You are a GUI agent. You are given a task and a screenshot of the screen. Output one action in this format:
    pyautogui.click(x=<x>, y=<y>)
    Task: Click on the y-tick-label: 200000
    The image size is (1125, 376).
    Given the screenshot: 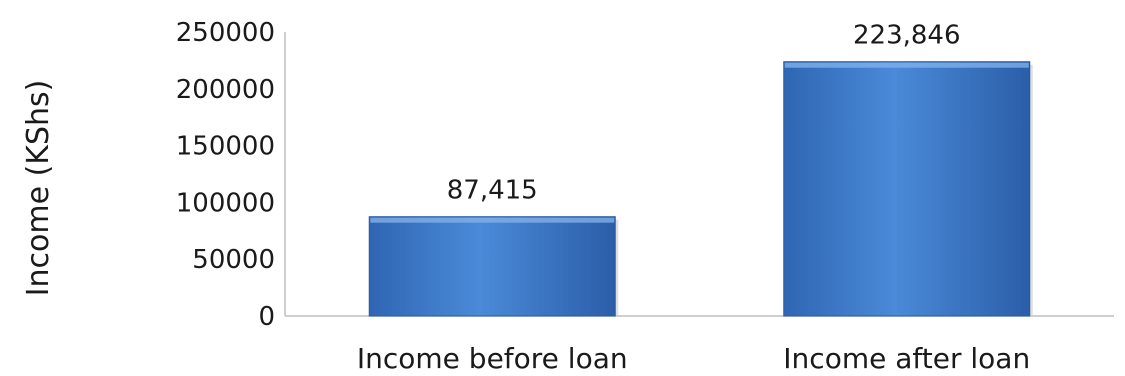 What is the action you would take?
    pyautogui.click(x=225, y=90)
    